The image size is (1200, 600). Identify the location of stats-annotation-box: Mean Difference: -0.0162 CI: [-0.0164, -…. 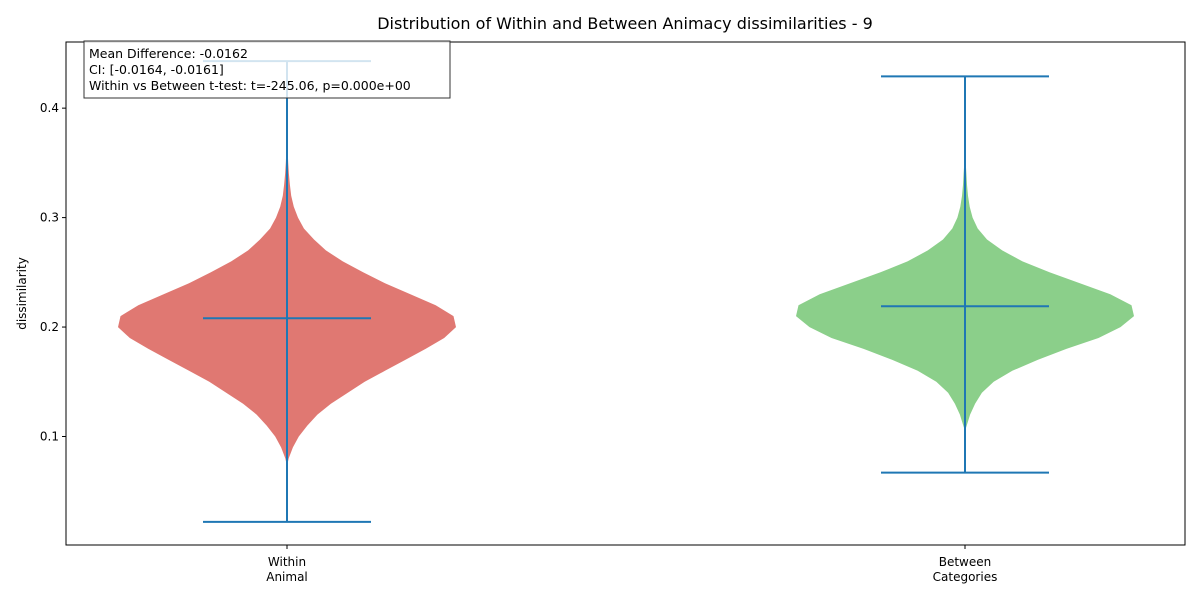
(267, 69).